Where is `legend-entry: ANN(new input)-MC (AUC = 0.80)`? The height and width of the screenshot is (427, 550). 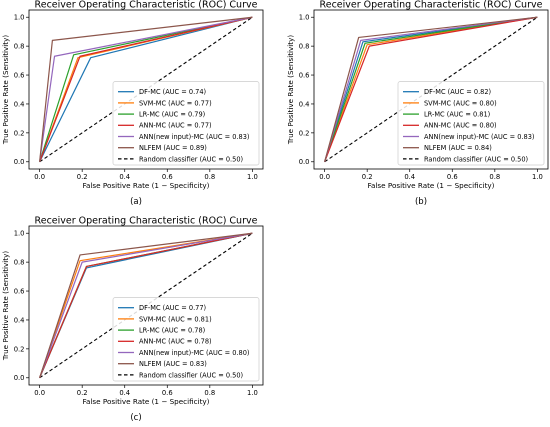 legend-entry: ANN(new input)-MC (AUC = 0.80) is located at coordinates (194, 353).